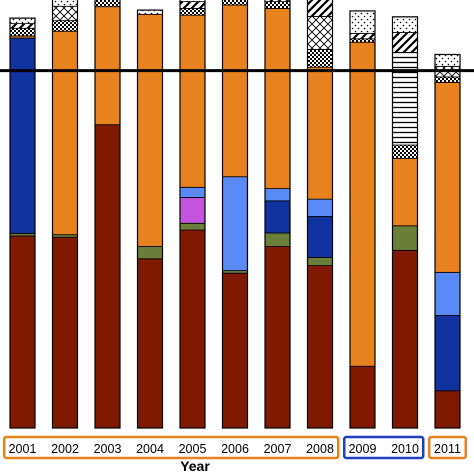  What do you see at coordinates (363, 449) in the screenshot?
I see `x-tick-label-2009: 2009` at bounding box center [363, 449].